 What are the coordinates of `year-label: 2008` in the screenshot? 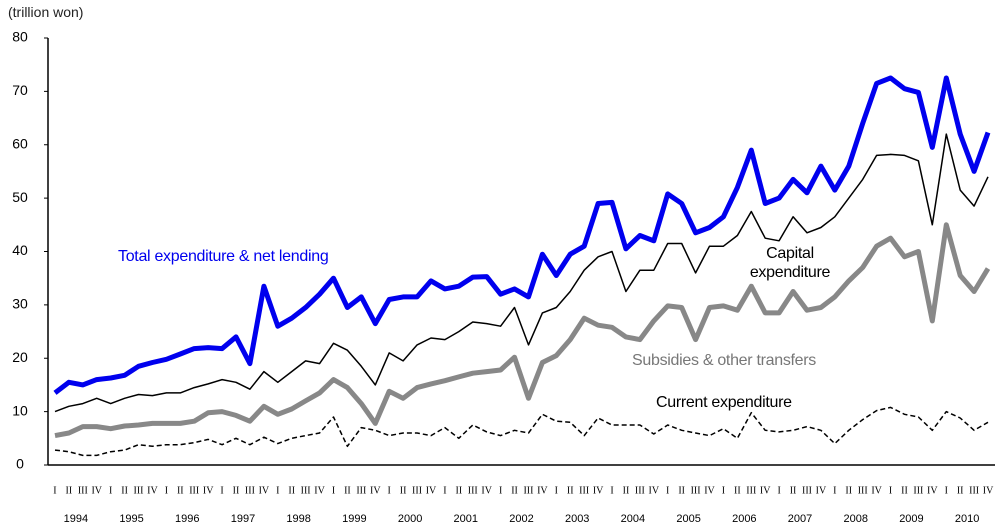 It's located at (855, 519).